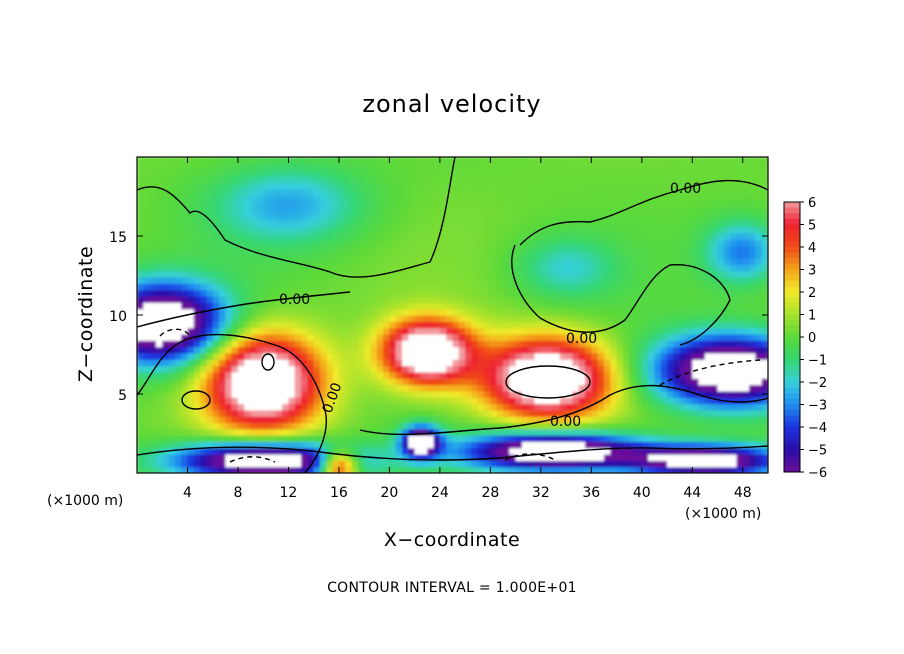 This screenshot has height=654, width=904. I want to click on chart-title: zonal velocity, so click(451, 104).